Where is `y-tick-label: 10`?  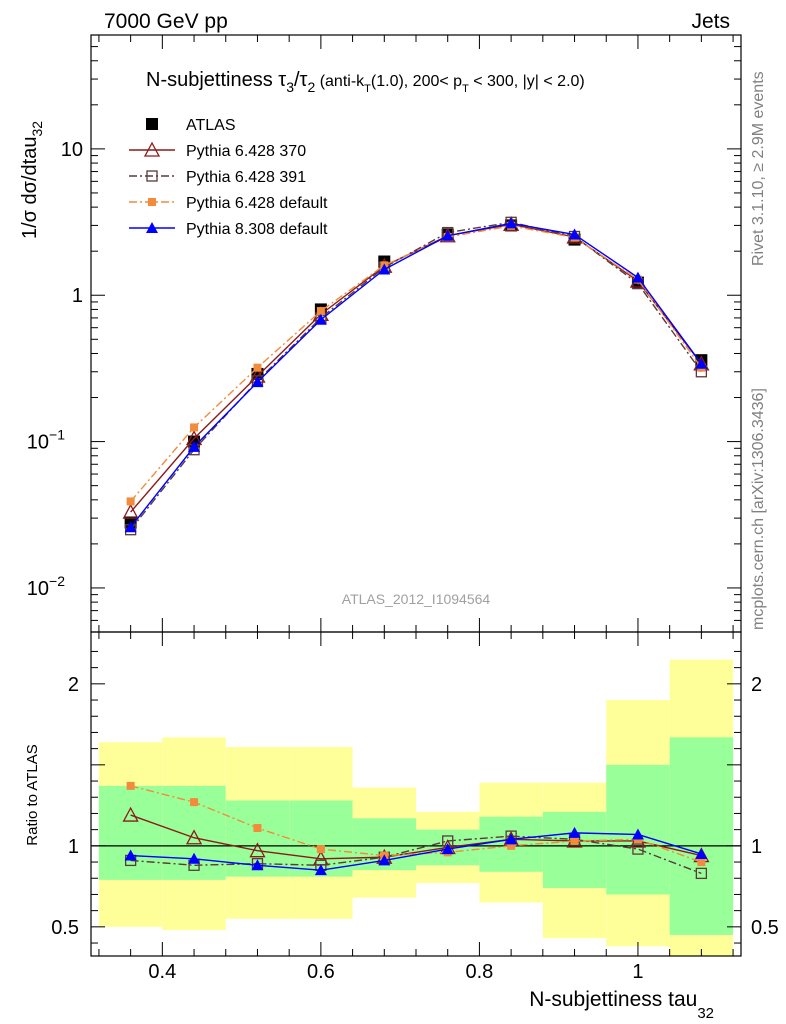
y-tick-label: 10 is located at coordinates (72, 150).